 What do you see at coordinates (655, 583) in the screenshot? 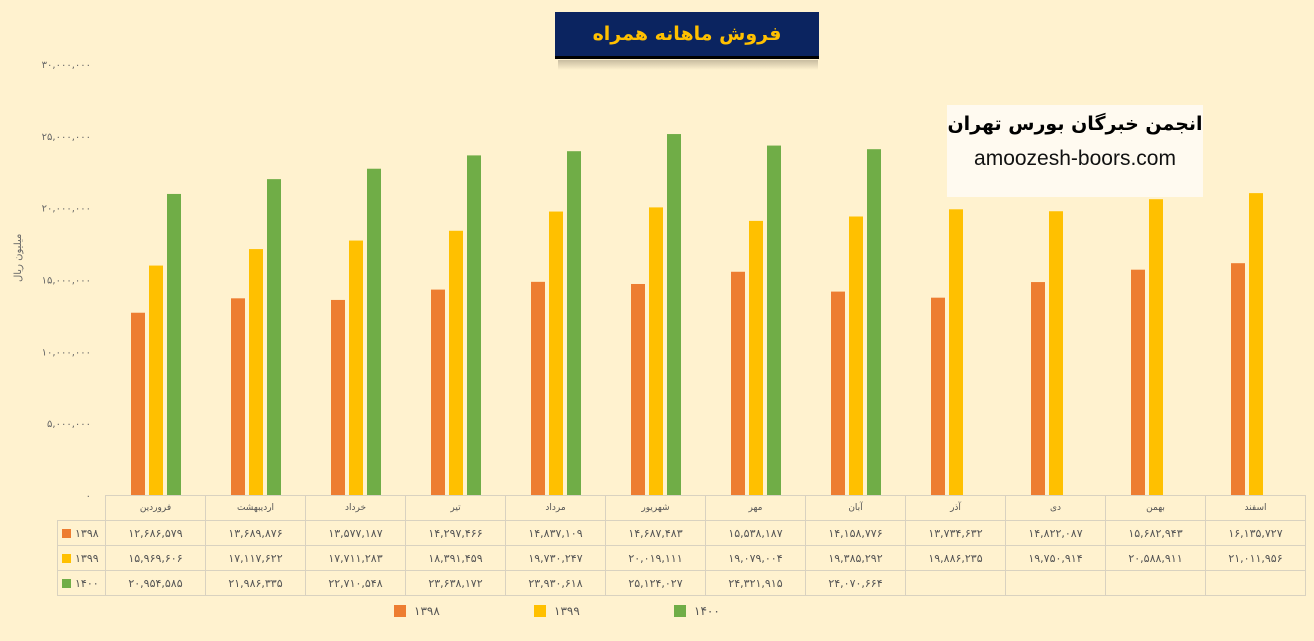
I see `table-cell: ۲۵,۱۲۴,۰۲۷` at bounding box center [655, 583].